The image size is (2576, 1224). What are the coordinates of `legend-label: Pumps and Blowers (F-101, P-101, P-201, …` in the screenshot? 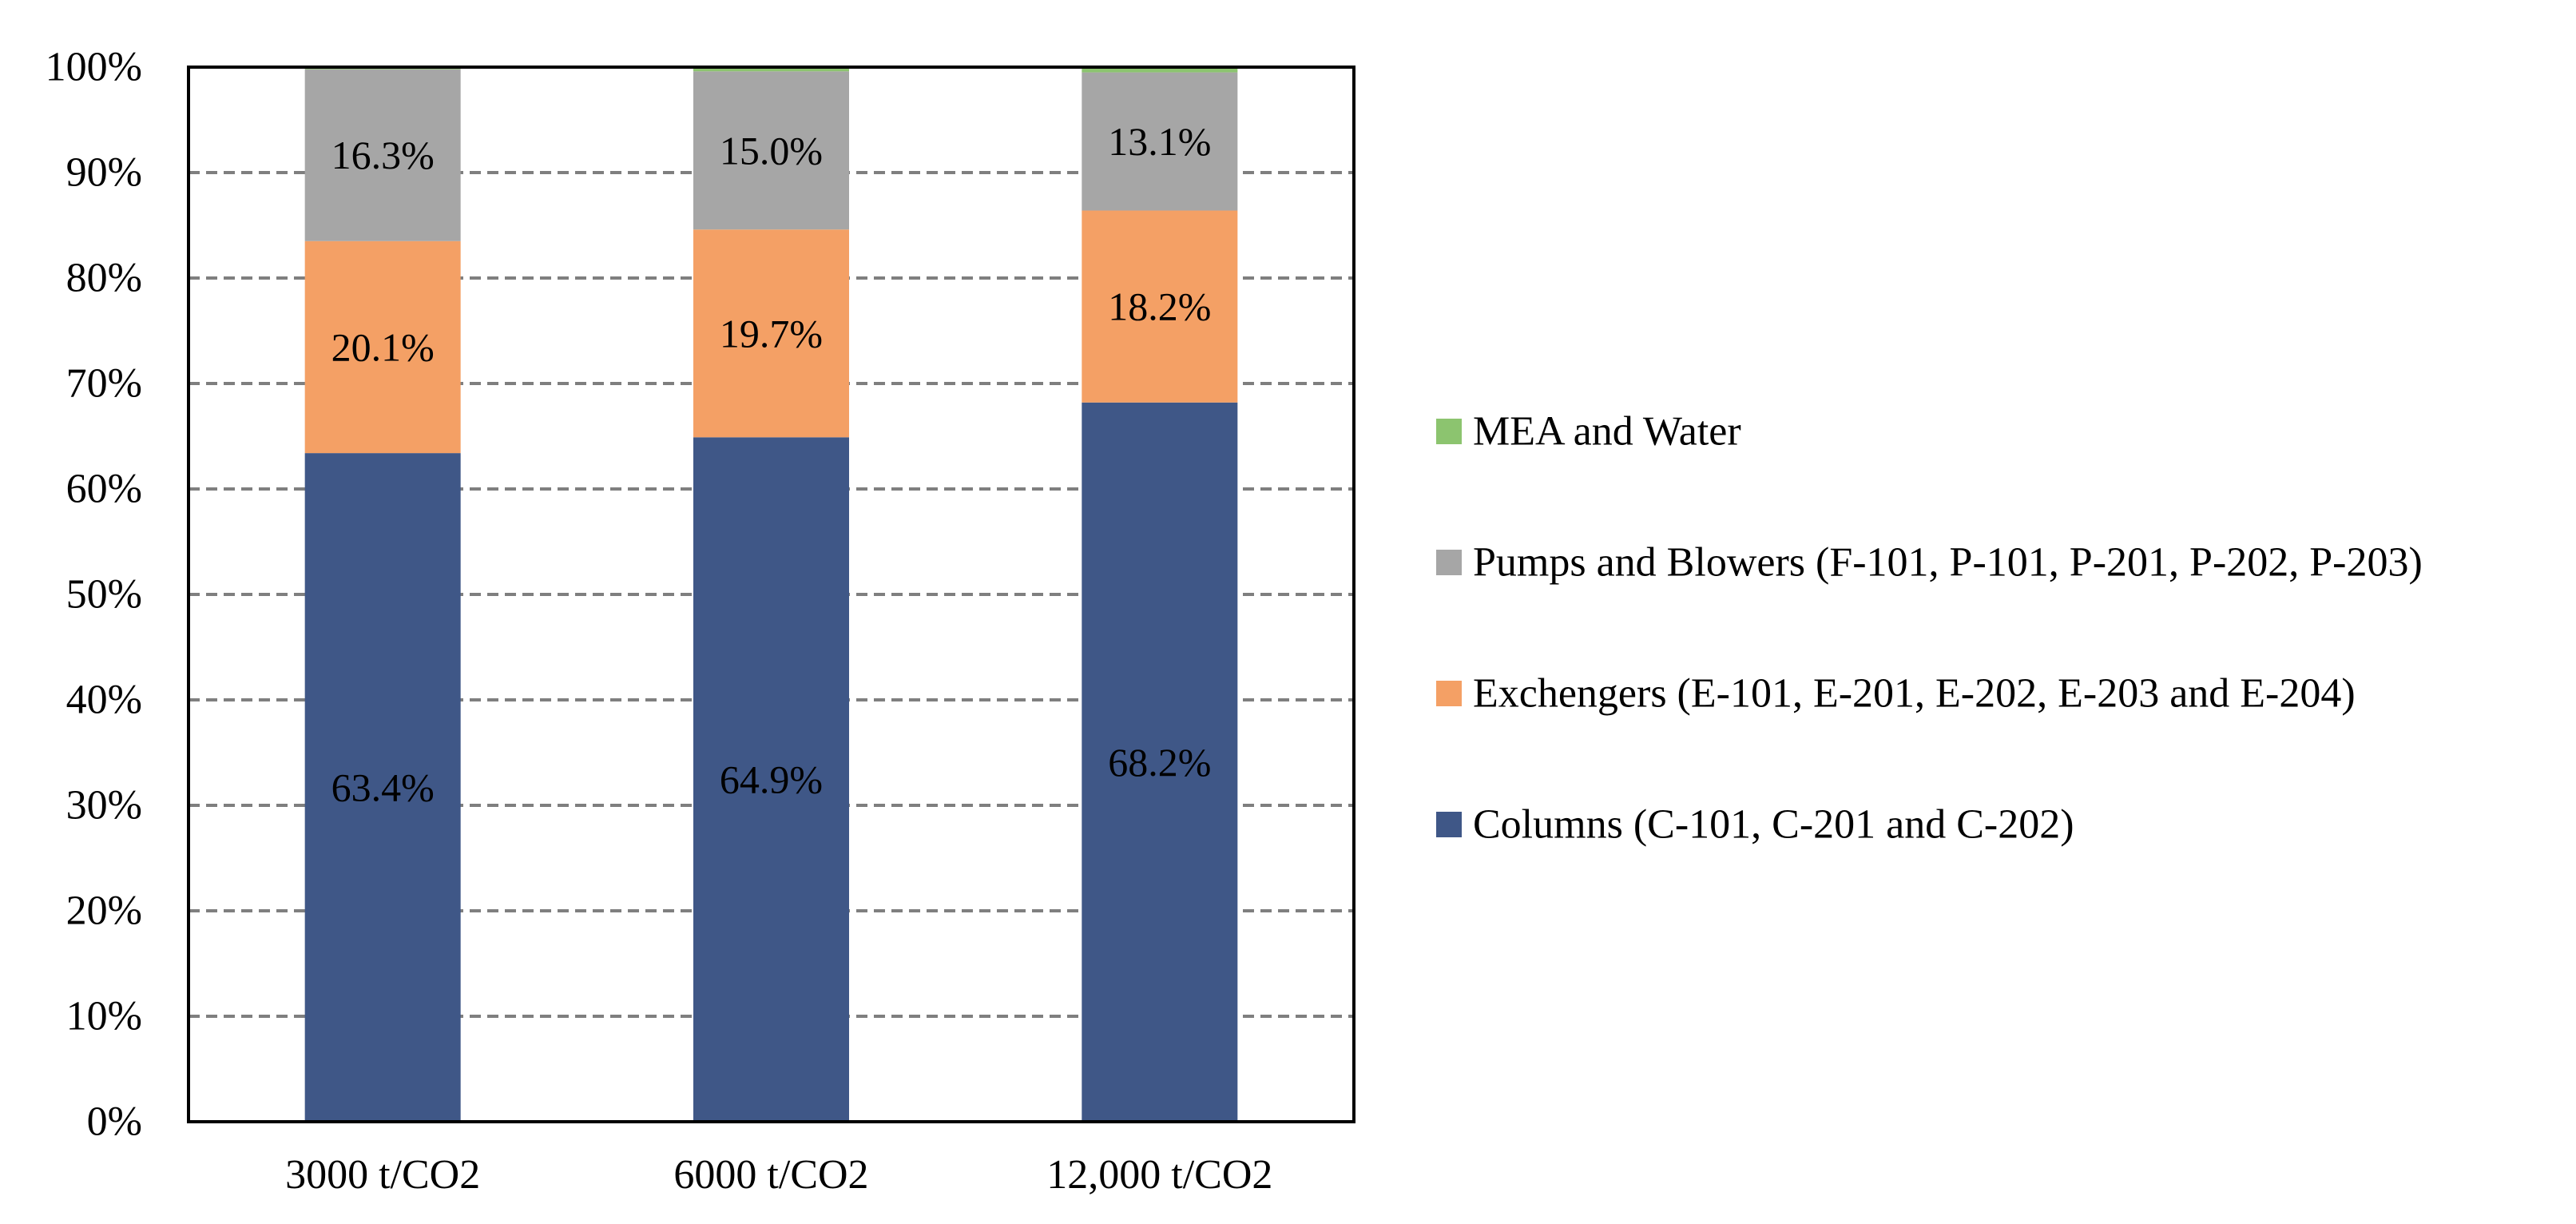 It's located at (1948, 563).